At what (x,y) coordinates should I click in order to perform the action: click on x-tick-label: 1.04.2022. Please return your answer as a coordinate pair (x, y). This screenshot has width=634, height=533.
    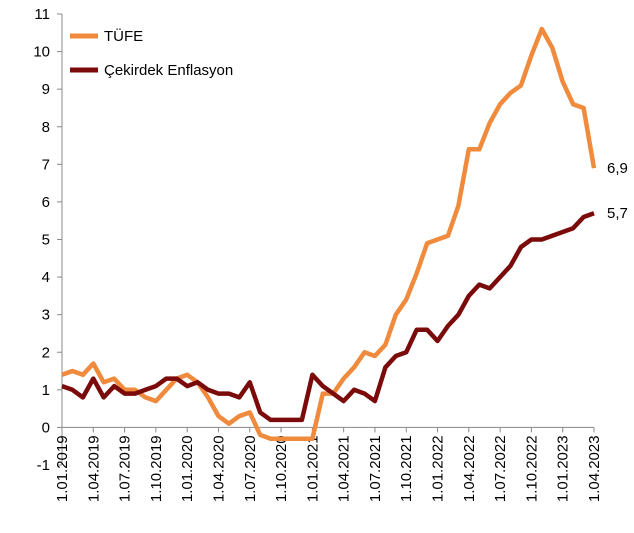
    Looking at the image, I should click on (469, 468).